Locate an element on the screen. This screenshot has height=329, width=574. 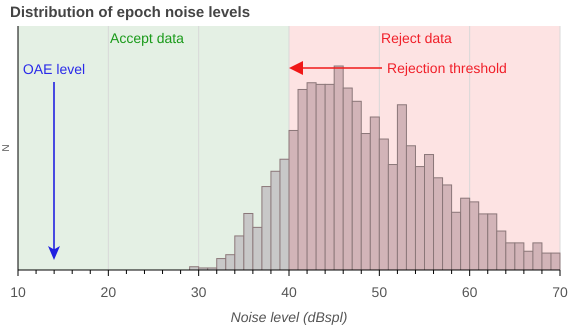
x-tick-label: 50 is located at coordinates (380, 292).